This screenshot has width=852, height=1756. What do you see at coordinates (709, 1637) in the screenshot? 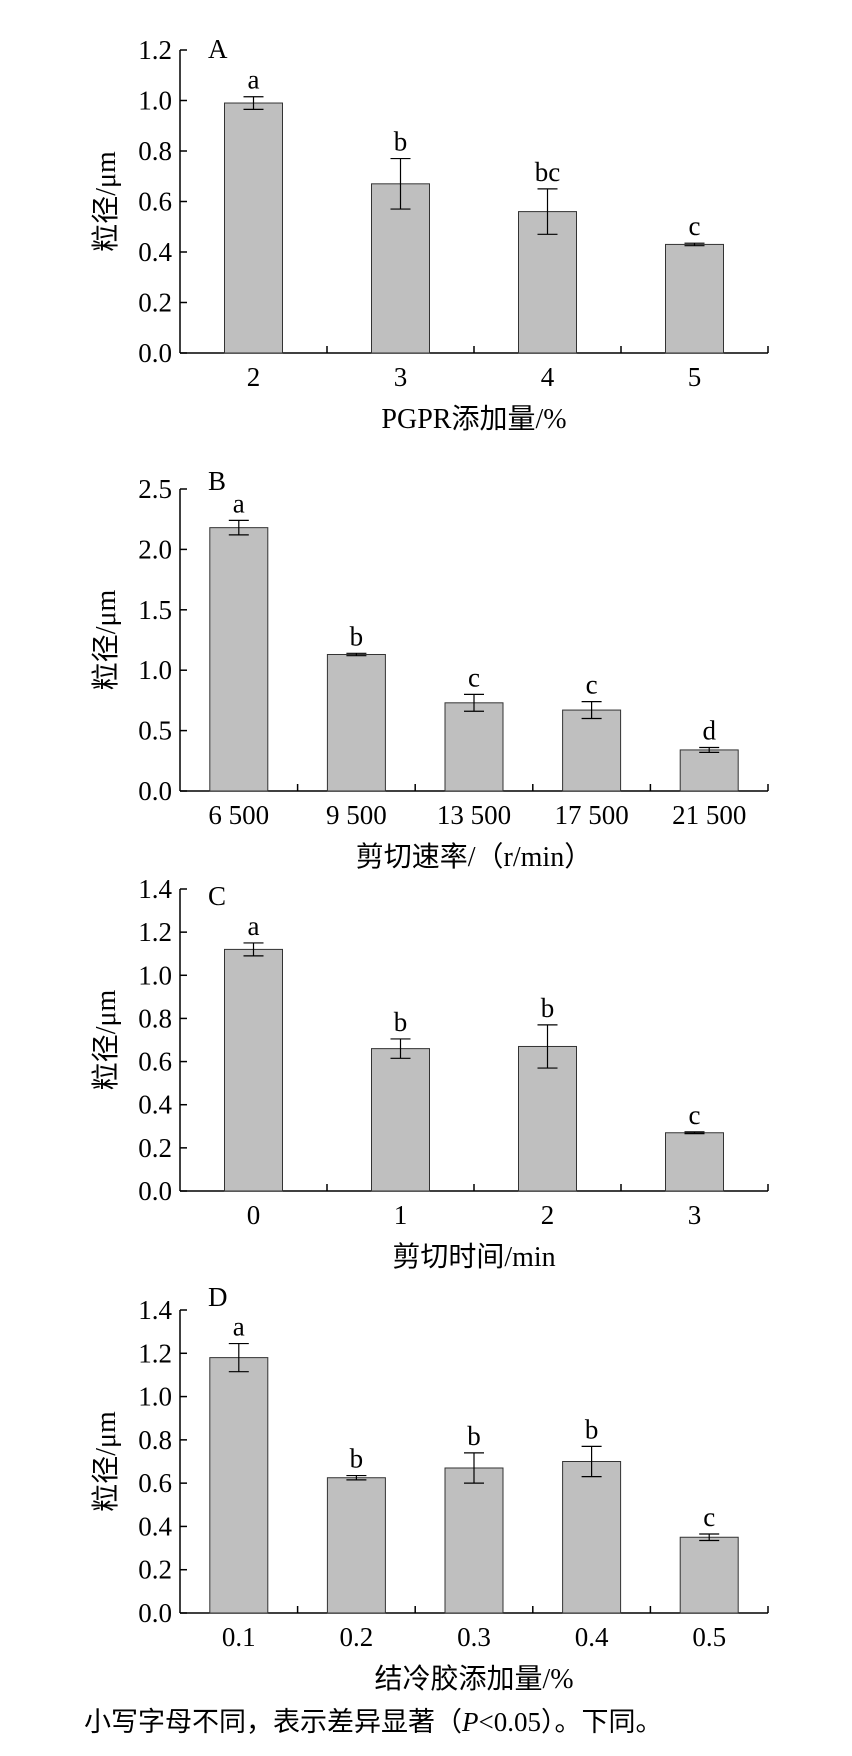
I see `x-tick-label: 0.5` at bounding box center [709, 1637].